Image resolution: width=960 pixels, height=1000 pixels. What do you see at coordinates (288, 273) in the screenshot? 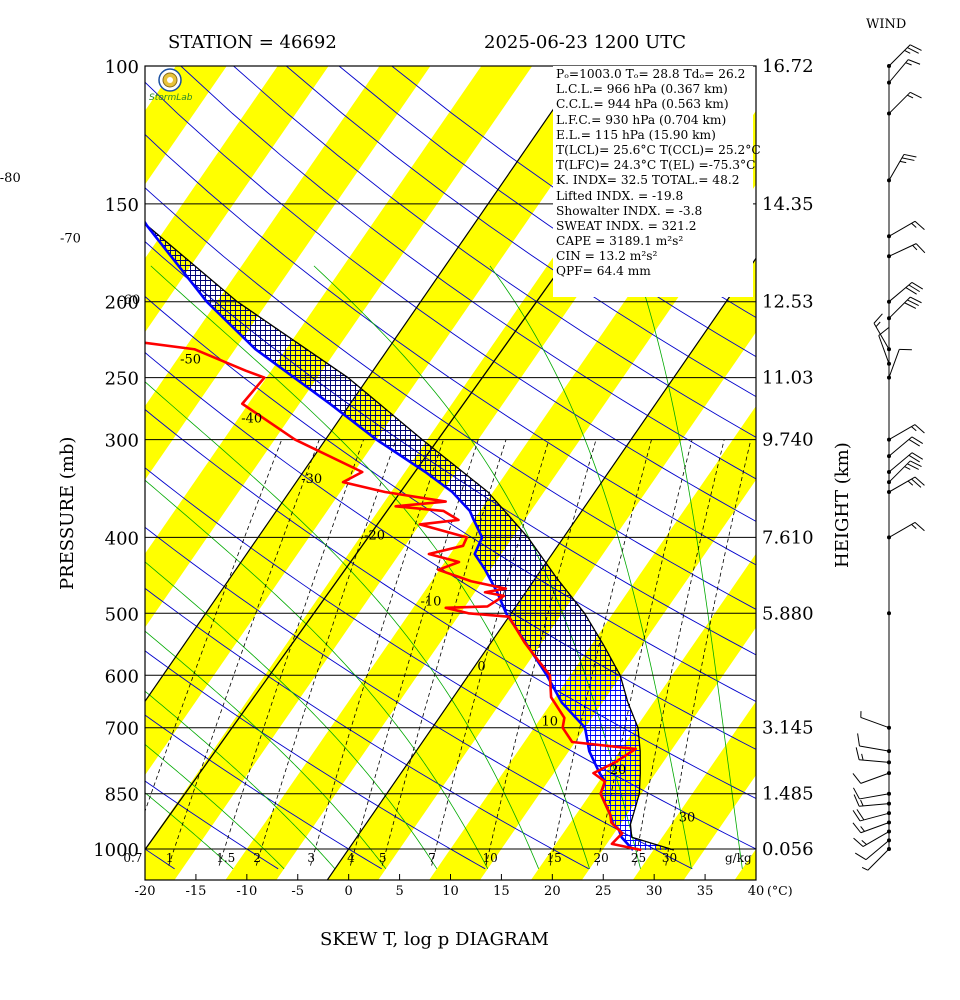
I see `isotherm-band` at bounding box center [288, 273].